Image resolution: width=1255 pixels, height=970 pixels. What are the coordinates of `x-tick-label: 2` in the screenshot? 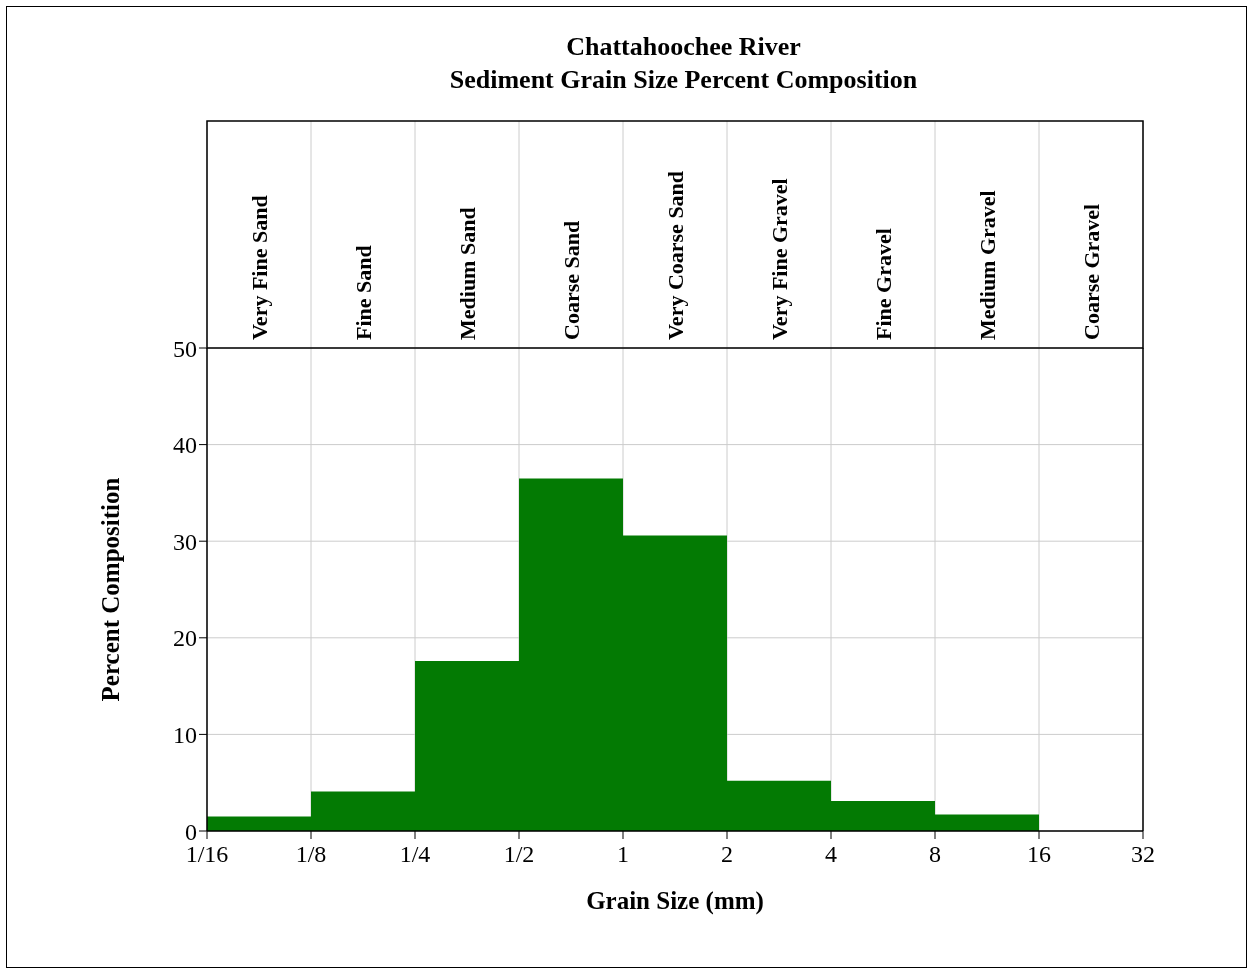 It's located at (727, 854).